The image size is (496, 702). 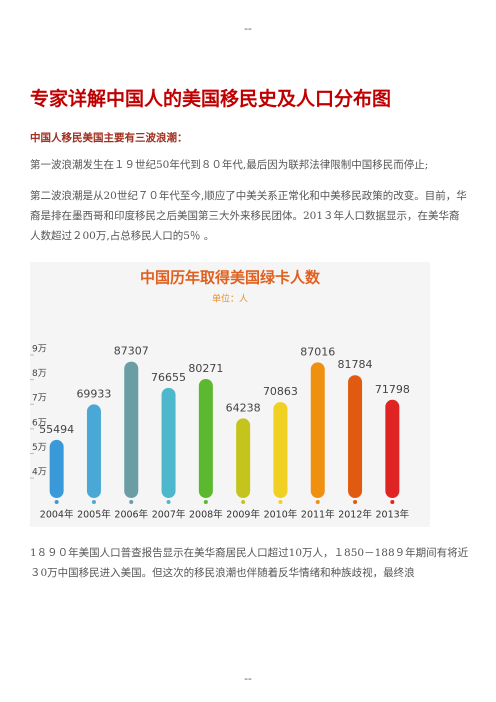 What do you see at coordinates (229, 165) in the screenshot?
I see `paragraph: 第一波浪潮发生在１９世纪50年代到８０年代,最后因为联邦法律限制中国移民而停止;` at bounding box center [229, 165].